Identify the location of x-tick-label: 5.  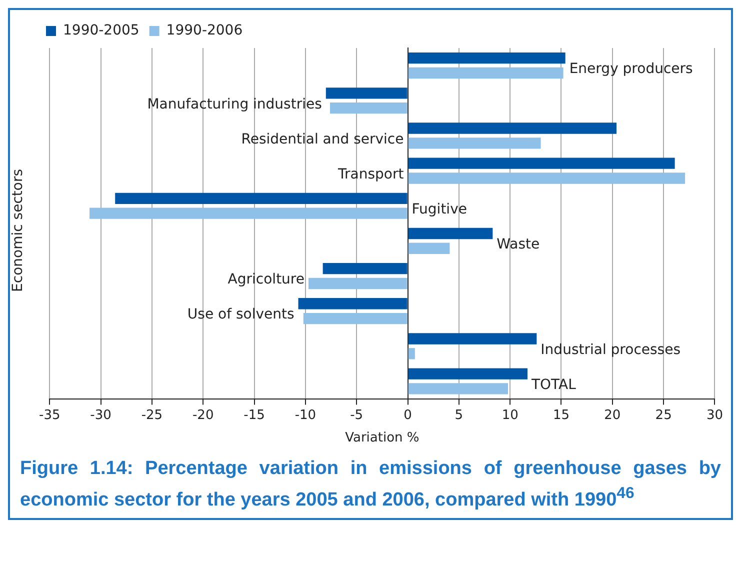
(459, 415).